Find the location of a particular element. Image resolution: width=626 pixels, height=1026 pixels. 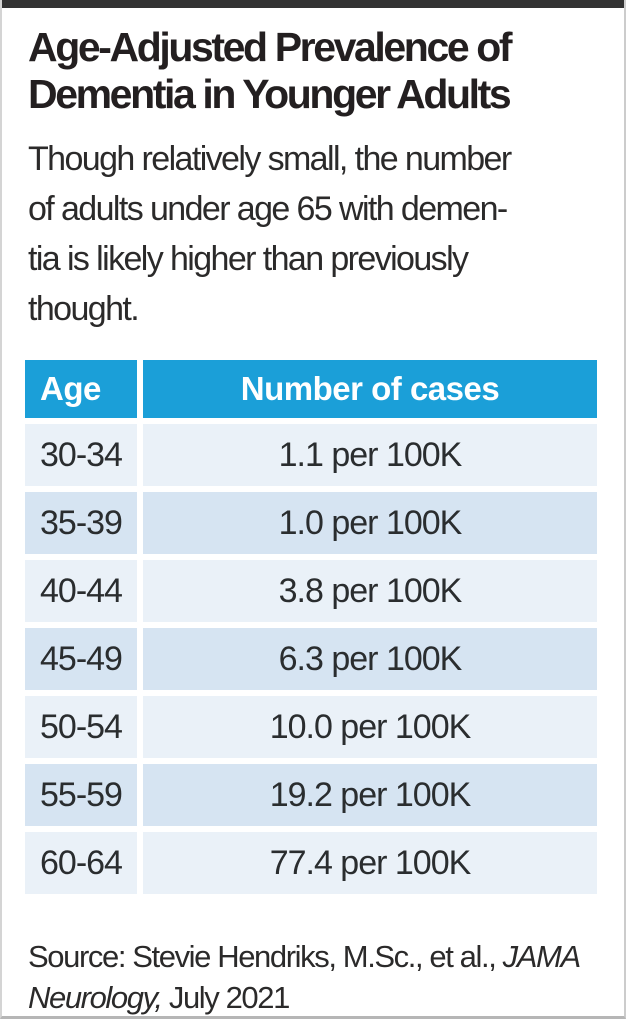

age-cell: 35-39 is located at coordinates (81, 523).